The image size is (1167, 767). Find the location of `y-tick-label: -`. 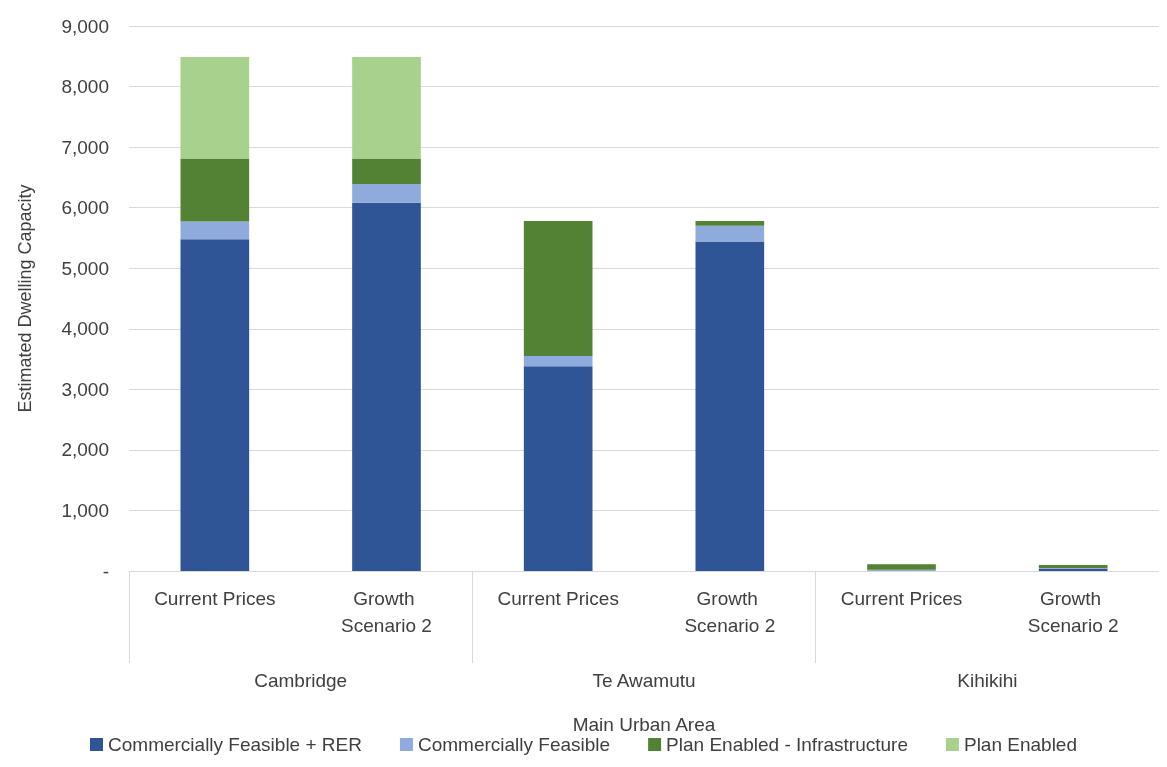

y-tick-label: - is located at coordinates (105, 571).